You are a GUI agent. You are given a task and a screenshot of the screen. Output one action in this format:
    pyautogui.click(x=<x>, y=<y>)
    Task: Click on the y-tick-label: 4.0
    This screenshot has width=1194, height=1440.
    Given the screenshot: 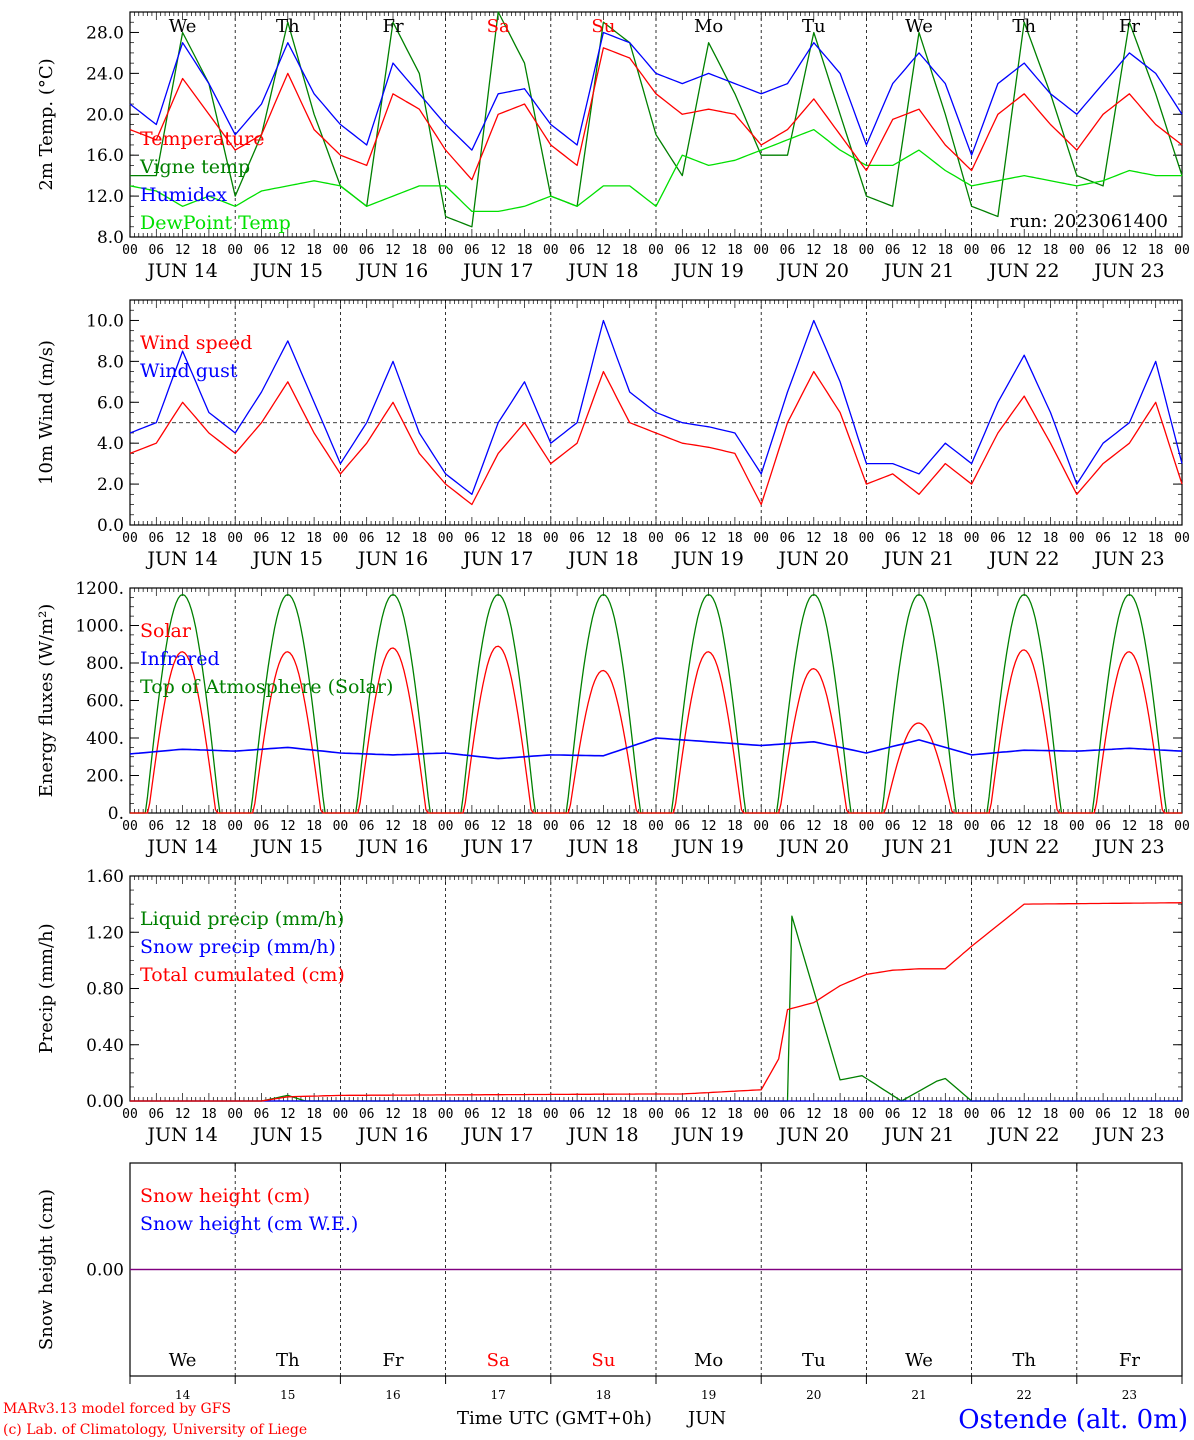 What is the action you would take?
    pyautogui.click(x=110, y=444)
    